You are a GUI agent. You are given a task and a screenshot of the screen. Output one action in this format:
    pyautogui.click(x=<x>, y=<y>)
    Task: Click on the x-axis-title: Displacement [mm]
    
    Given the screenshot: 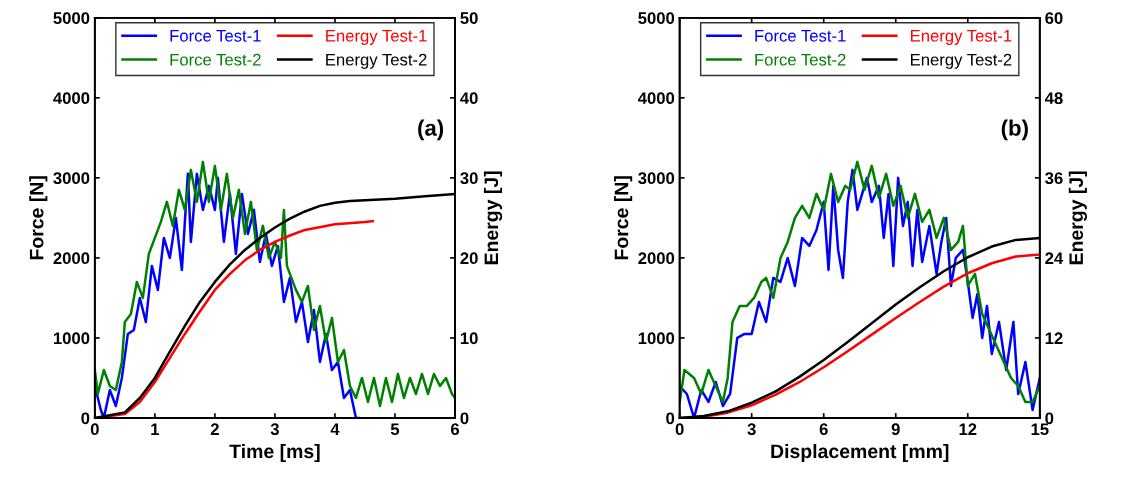 What is the action you would take?
    pyautogui.click(x=860, y=453)
    